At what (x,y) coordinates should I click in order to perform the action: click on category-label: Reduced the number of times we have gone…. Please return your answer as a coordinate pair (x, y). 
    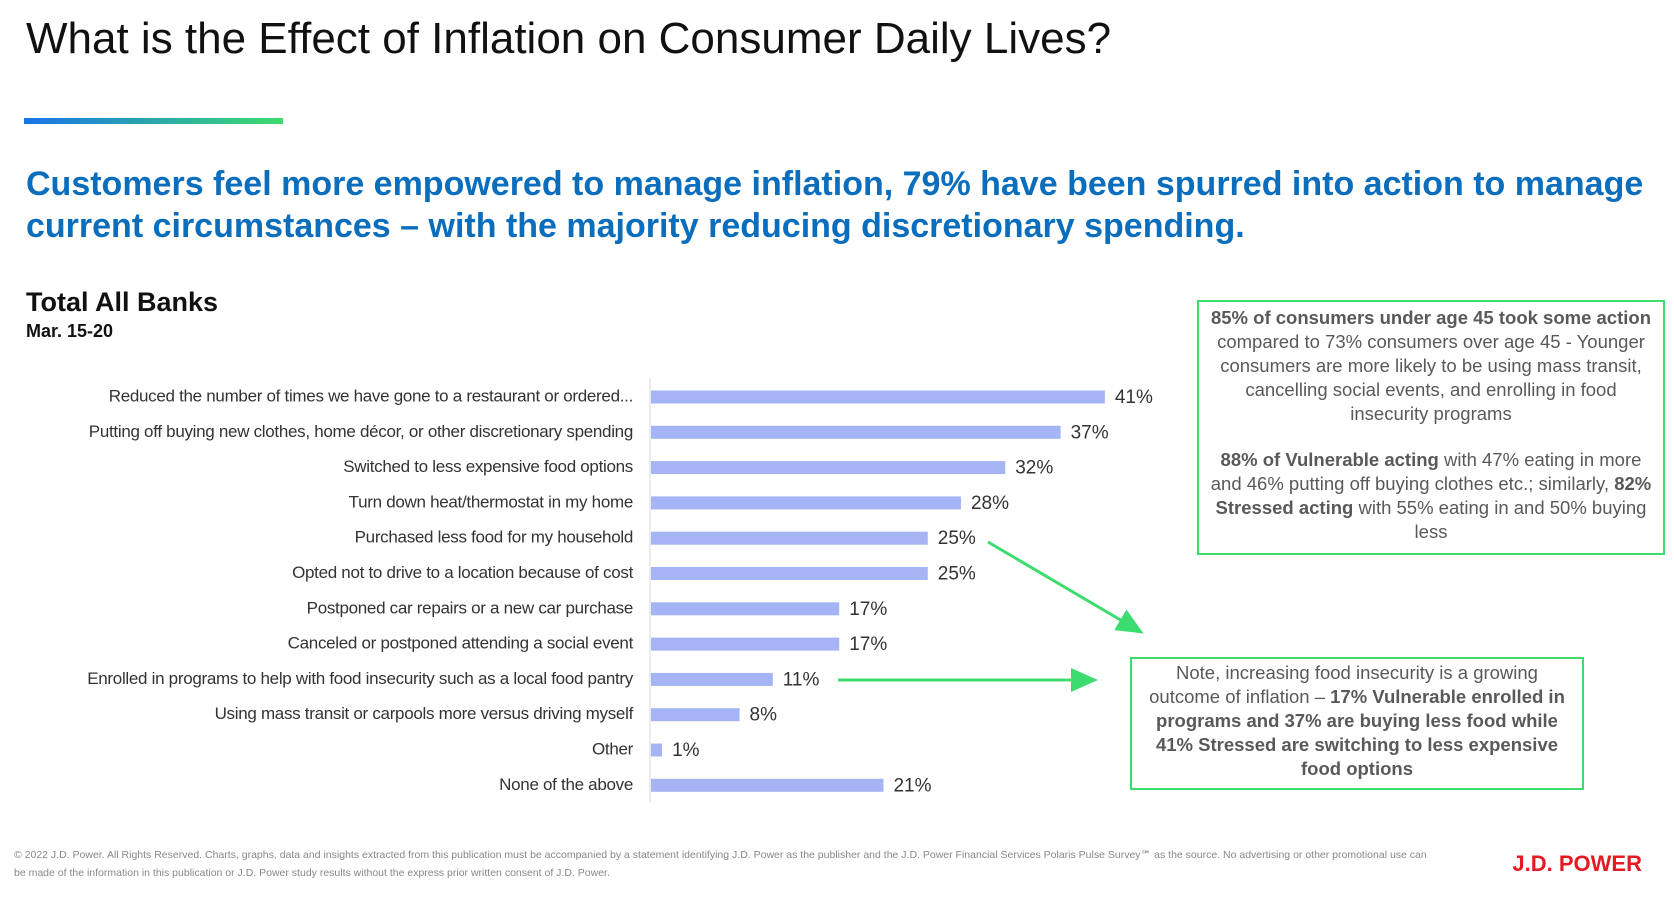
    Looking at the image, I should click on (371, 395).